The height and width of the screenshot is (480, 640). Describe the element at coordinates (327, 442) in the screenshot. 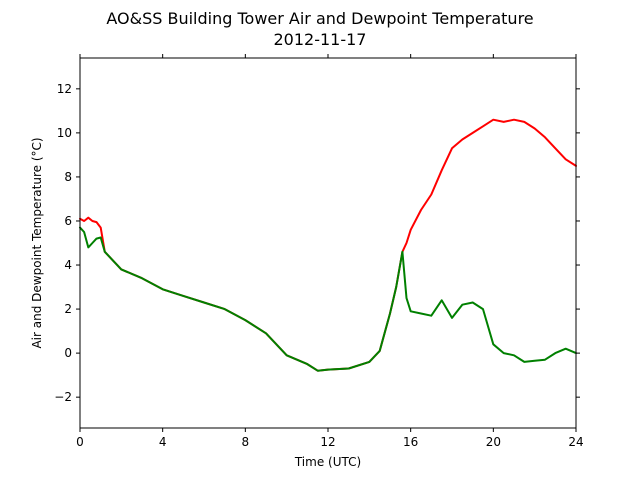

I see `x-tick-label: 12` at that location.